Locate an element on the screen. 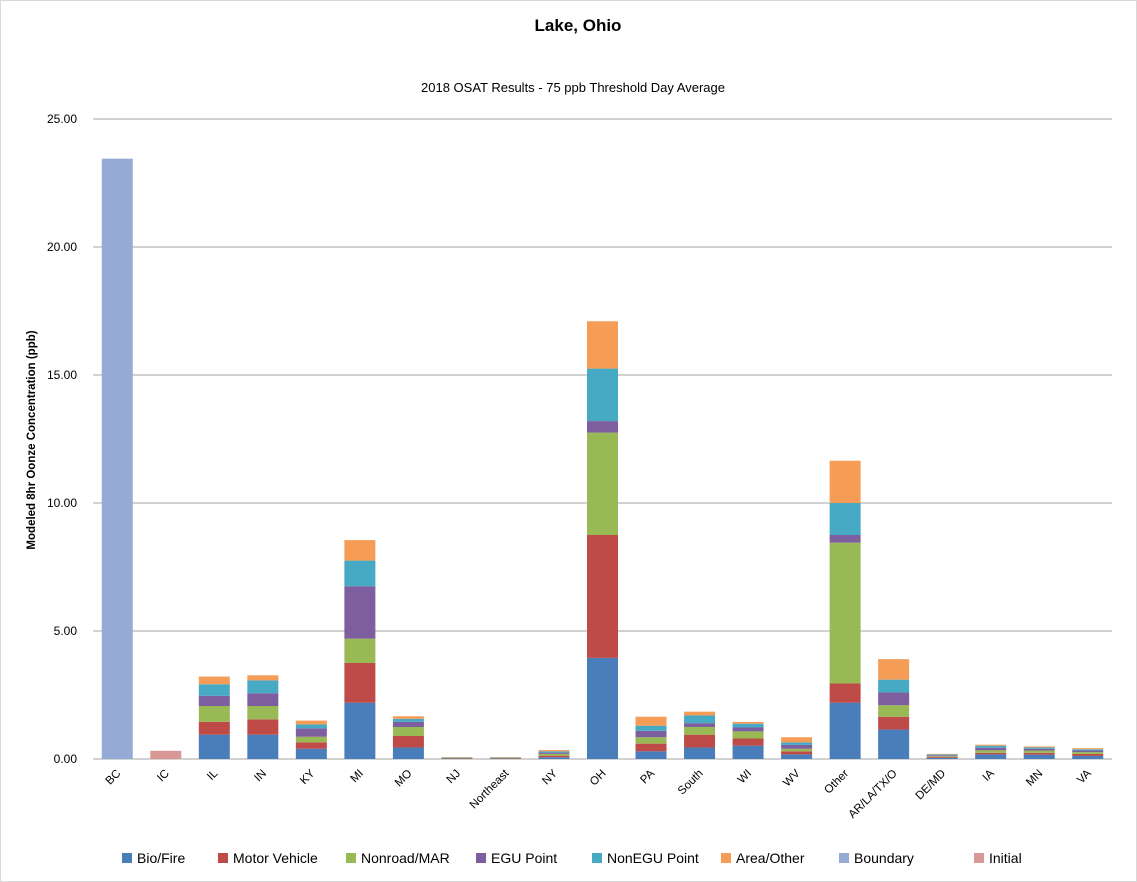  y-tick-label: 15.00 is located at coordinates (62, 375).